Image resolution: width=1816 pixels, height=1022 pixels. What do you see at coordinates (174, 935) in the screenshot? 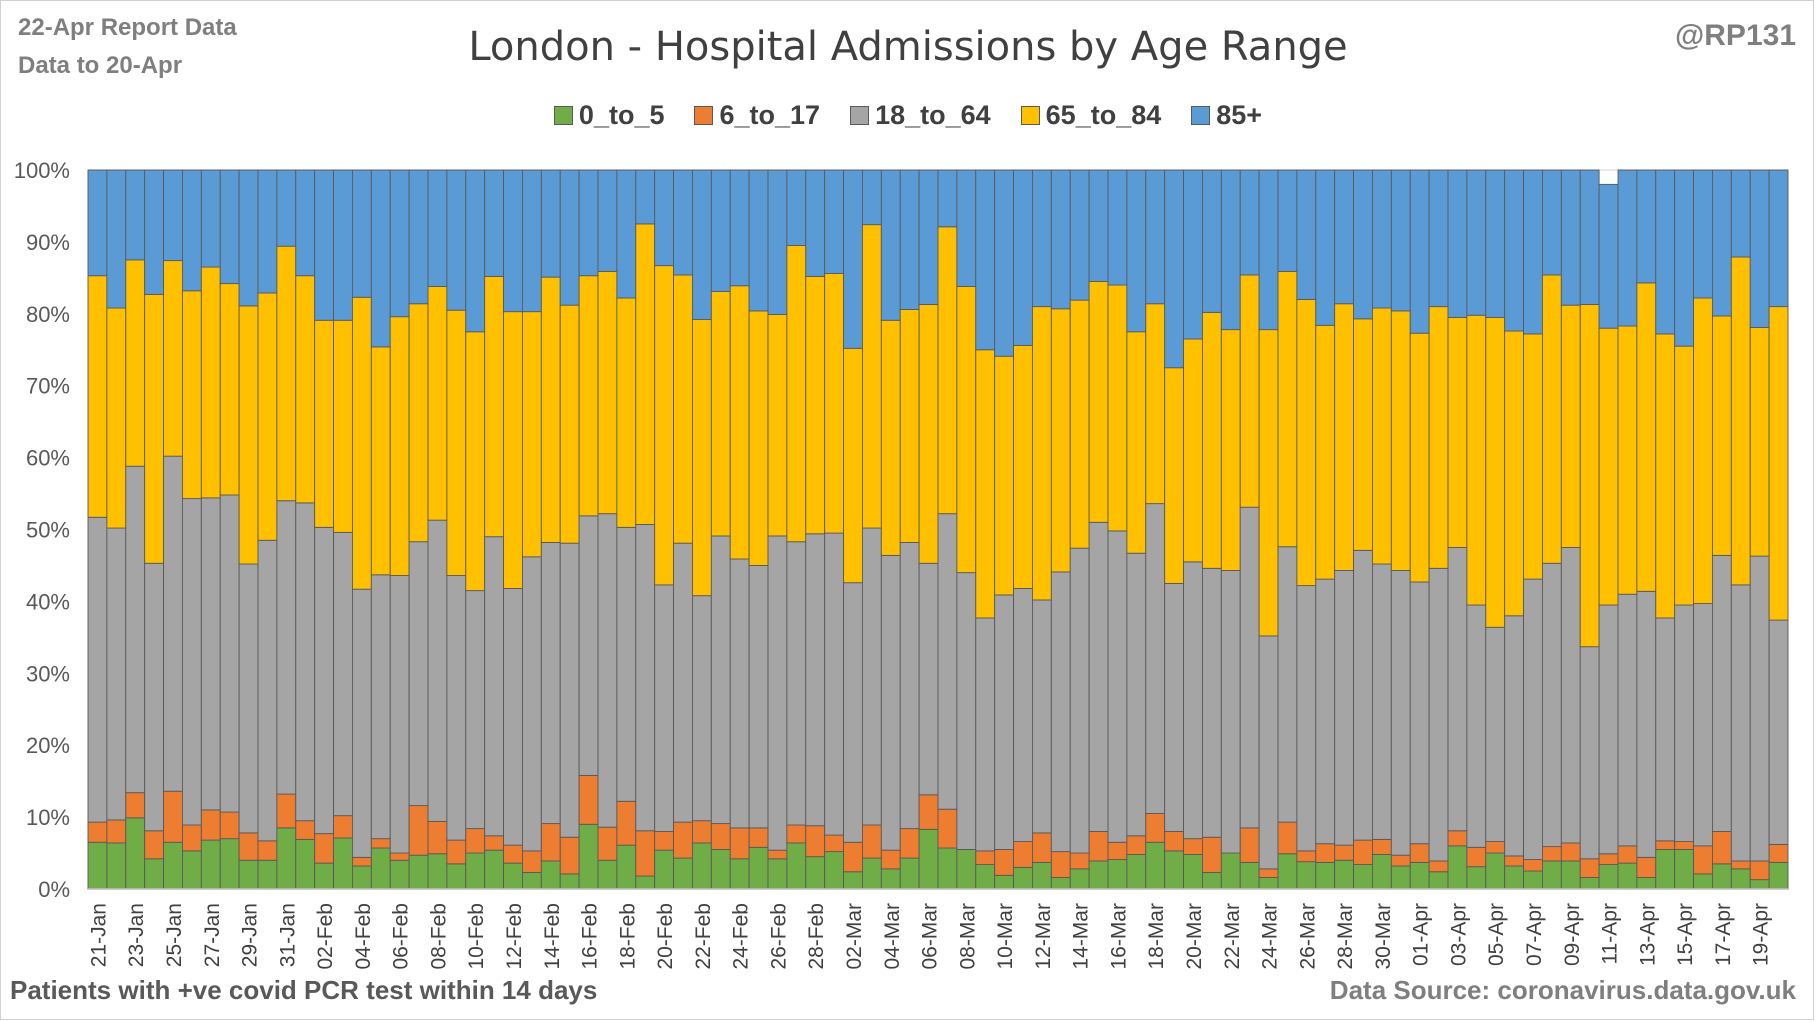
I see `x-tick-label: 25-Jan` at bounding box center [174, 935].